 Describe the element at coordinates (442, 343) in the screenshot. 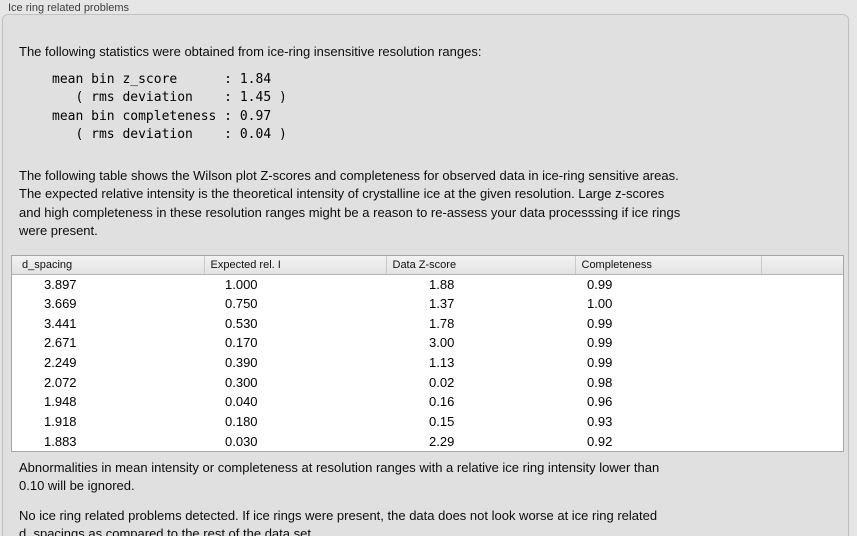

I see `table-cell: 3.00` at that location.